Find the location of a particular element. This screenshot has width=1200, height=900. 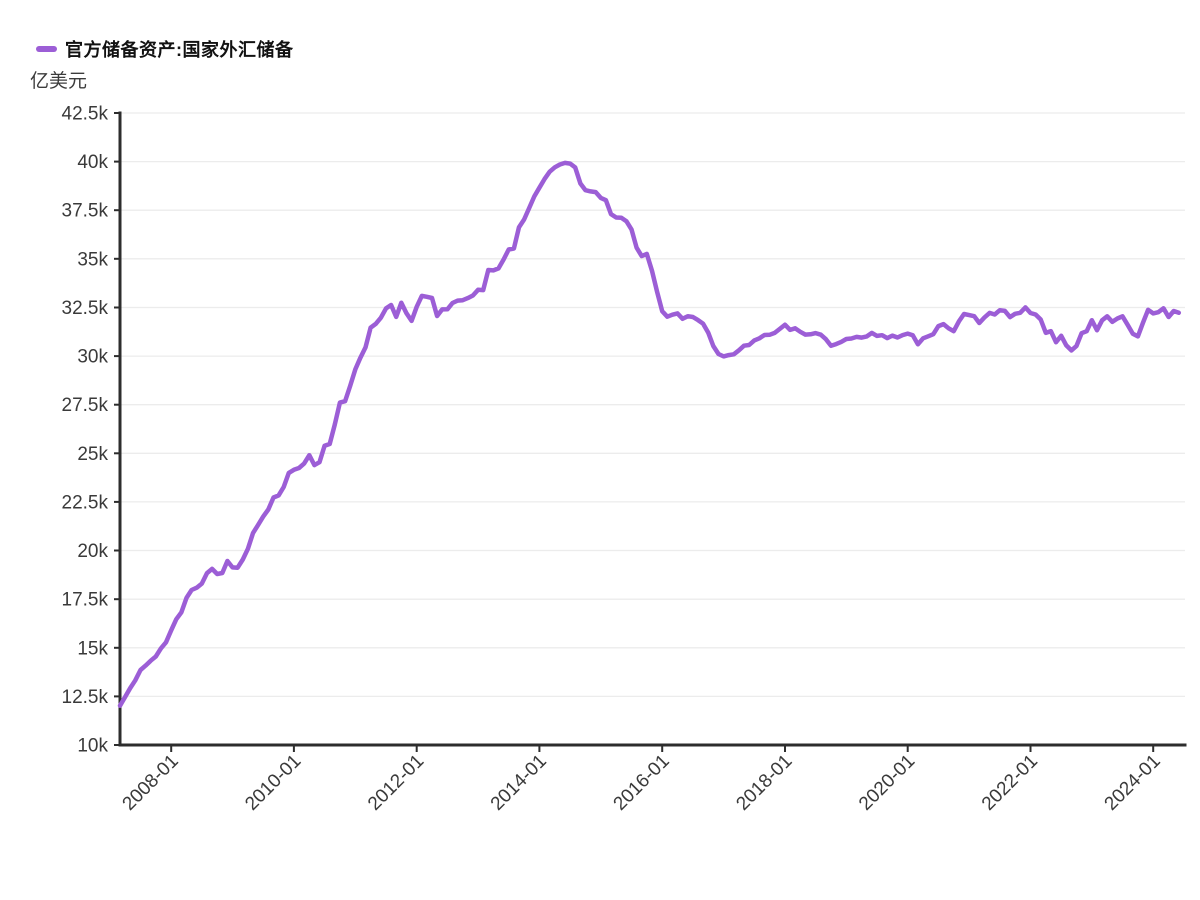

x-tick-label: 2024-01 is located at coordinates (1133, 783).